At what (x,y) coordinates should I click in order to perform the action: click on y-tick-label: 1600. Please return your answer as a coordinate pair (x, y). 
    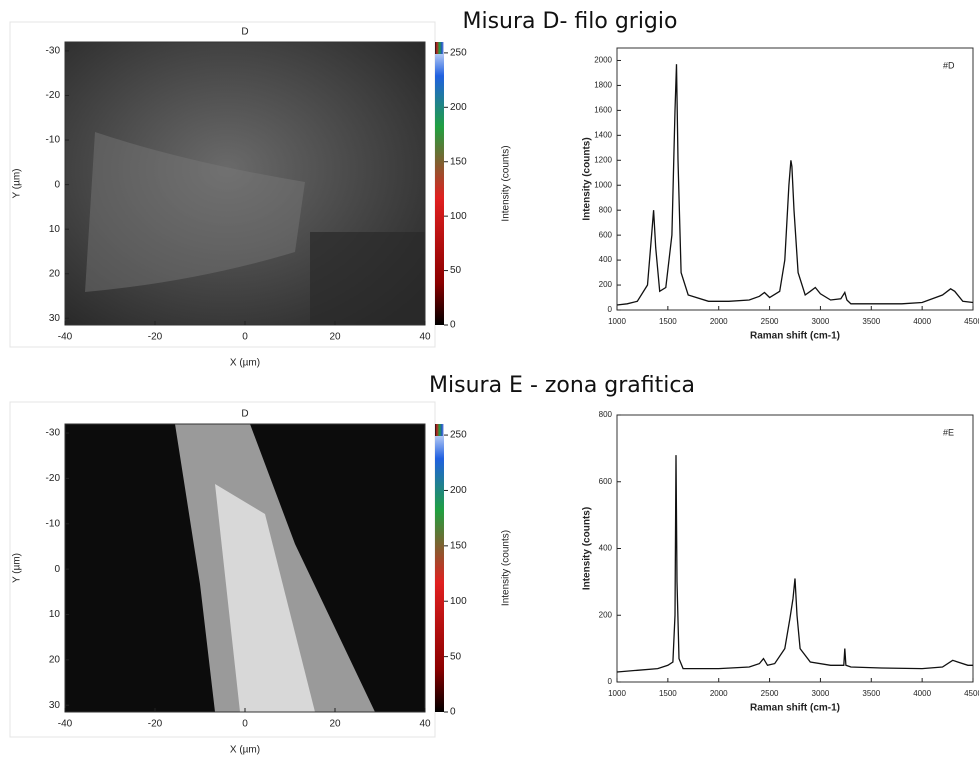
    Looking at the image, I should click on (603, 109).